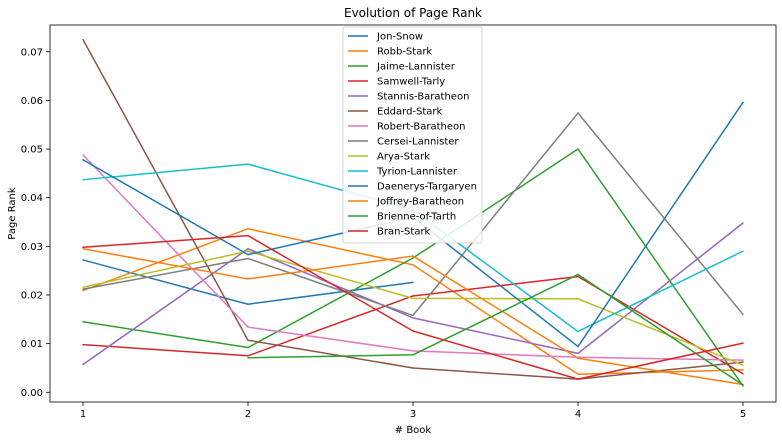 The image size is (782, 441). Describe the element at coordinates (416, 67) in the screenshot. I see `legend-label: Jaime-Lannister` at that location.